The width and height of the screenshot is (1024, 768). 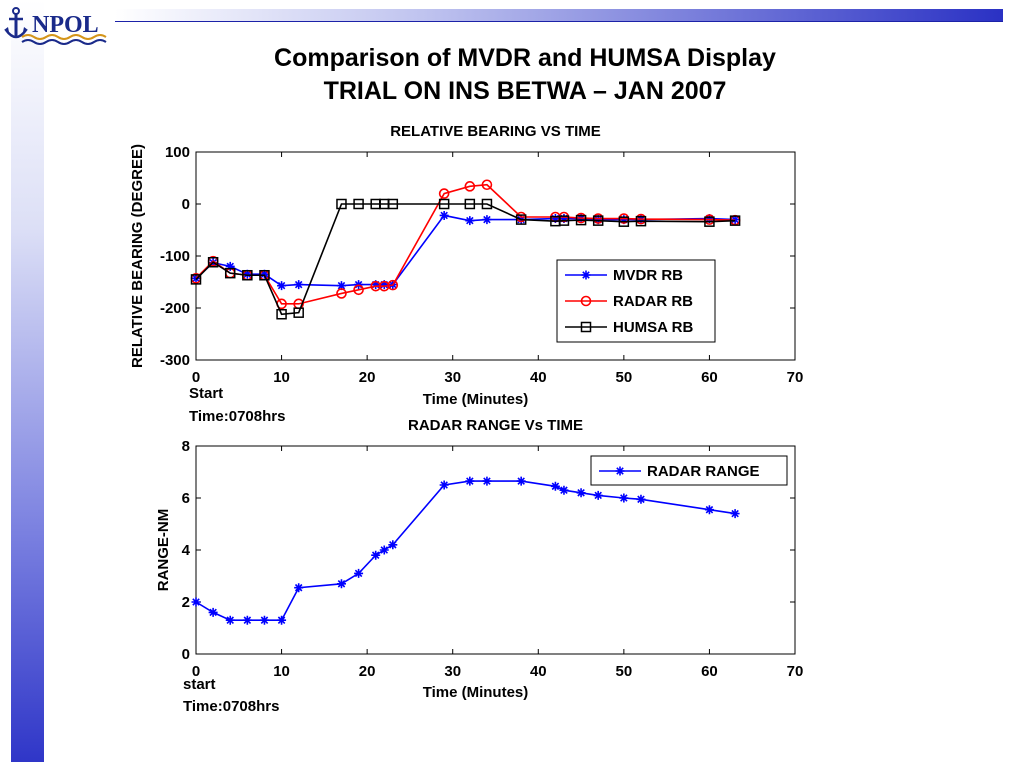 I want to click on y-tick-label: 100, so click(x=177, y=152).